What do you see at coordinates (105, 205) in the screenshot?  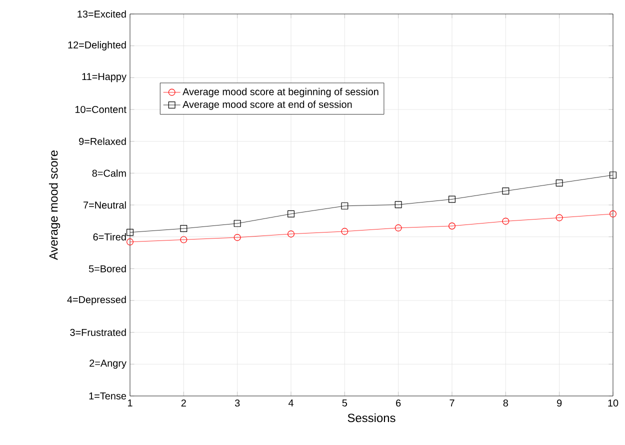 I see `y-tick-label: 7=Neutral` at bounding box center [105, 205].